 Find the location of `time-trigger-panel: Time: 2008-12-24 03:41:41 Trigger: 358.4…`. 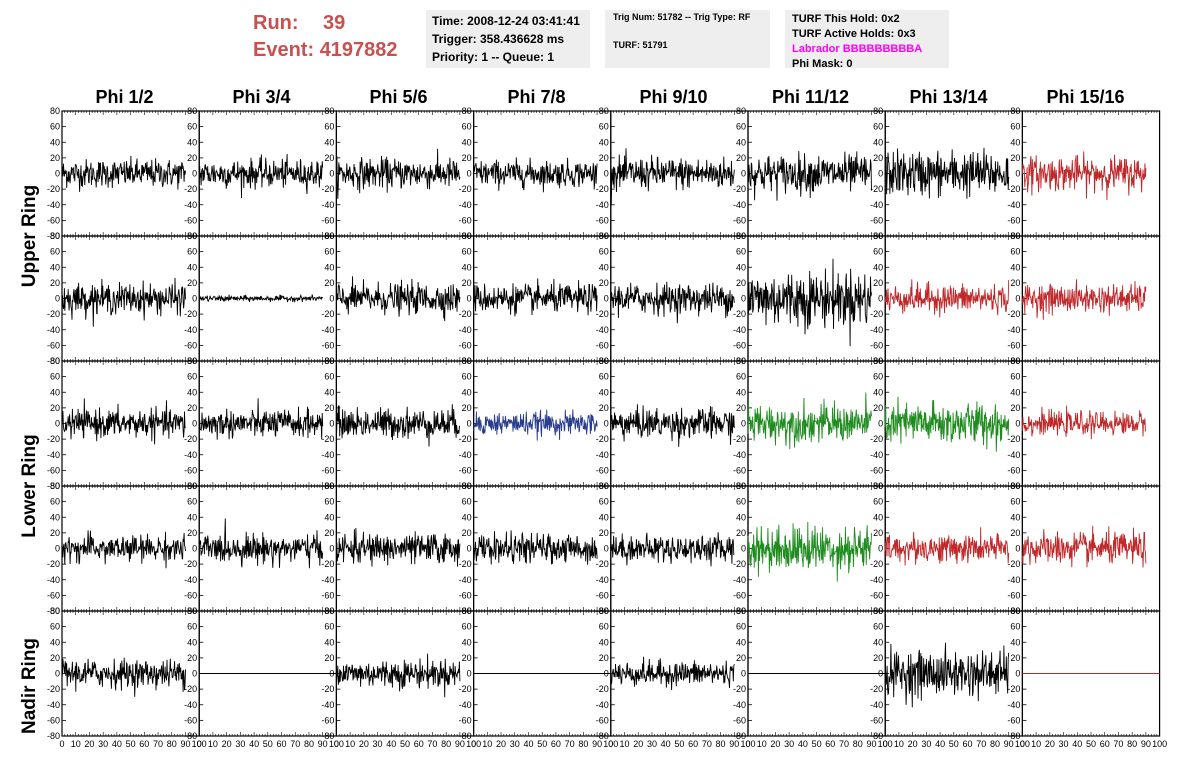

time-trigger-panel: Time: 2008-12-24 03:41:41 Trigger: 358.4… is located at coordinates (508, 39).